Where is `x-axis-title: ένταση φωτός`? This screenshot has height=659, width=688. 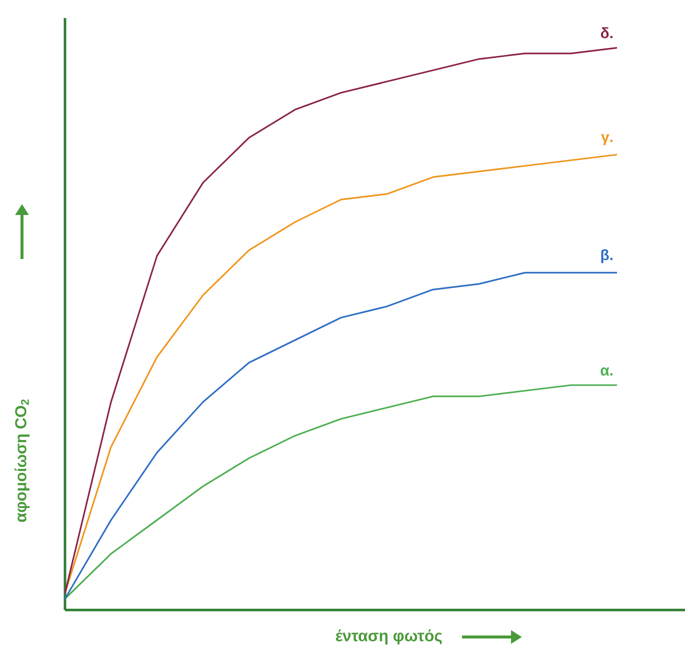 x-axis-title: ένταση φωτός is located at coordinates (389, 637).